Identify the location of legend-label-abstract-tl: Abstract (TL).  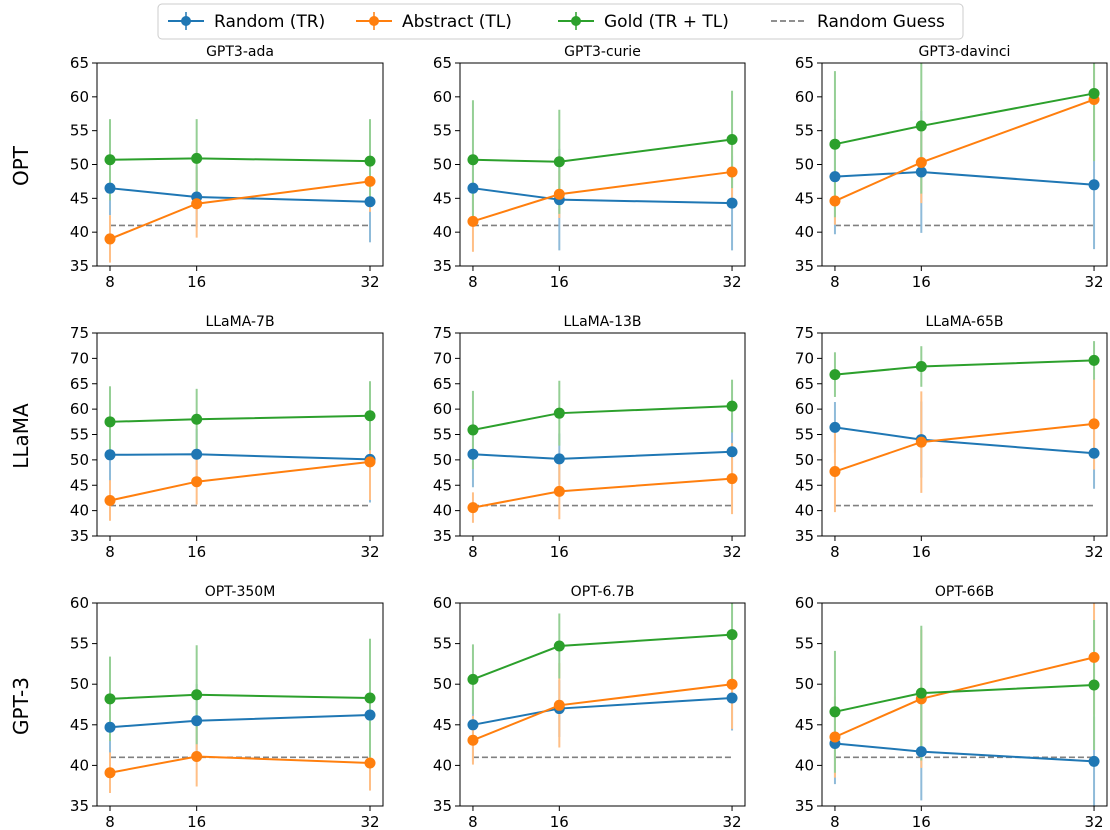
(457, 22).